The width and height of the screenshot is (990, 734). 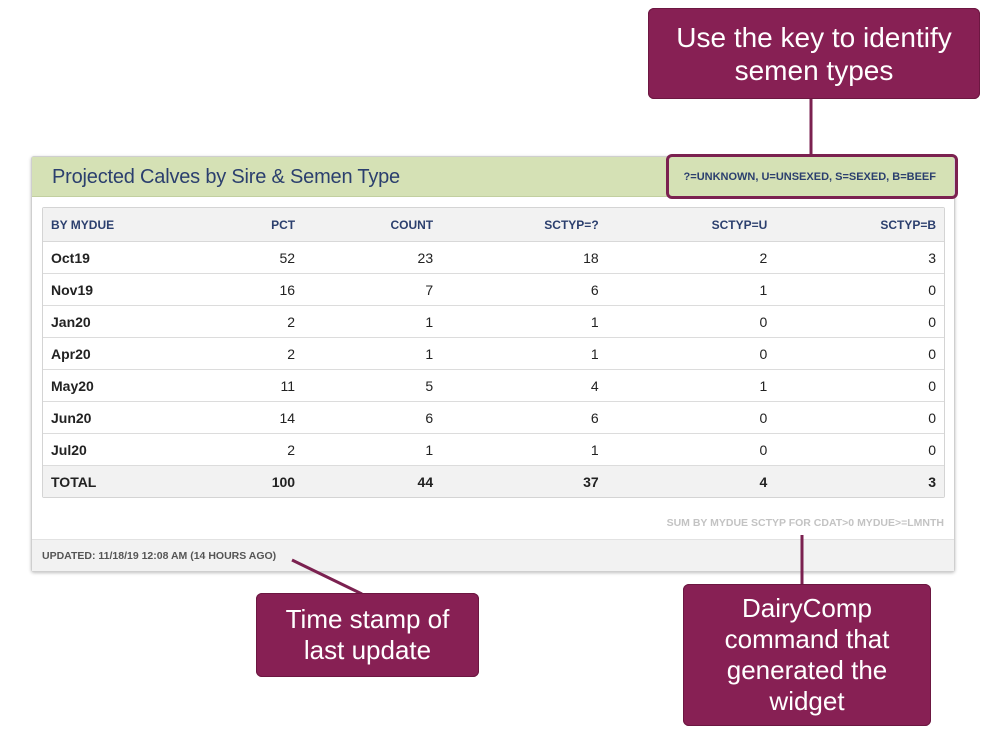 I want to click on key-highlight-ring, so click(x=812, y=176).